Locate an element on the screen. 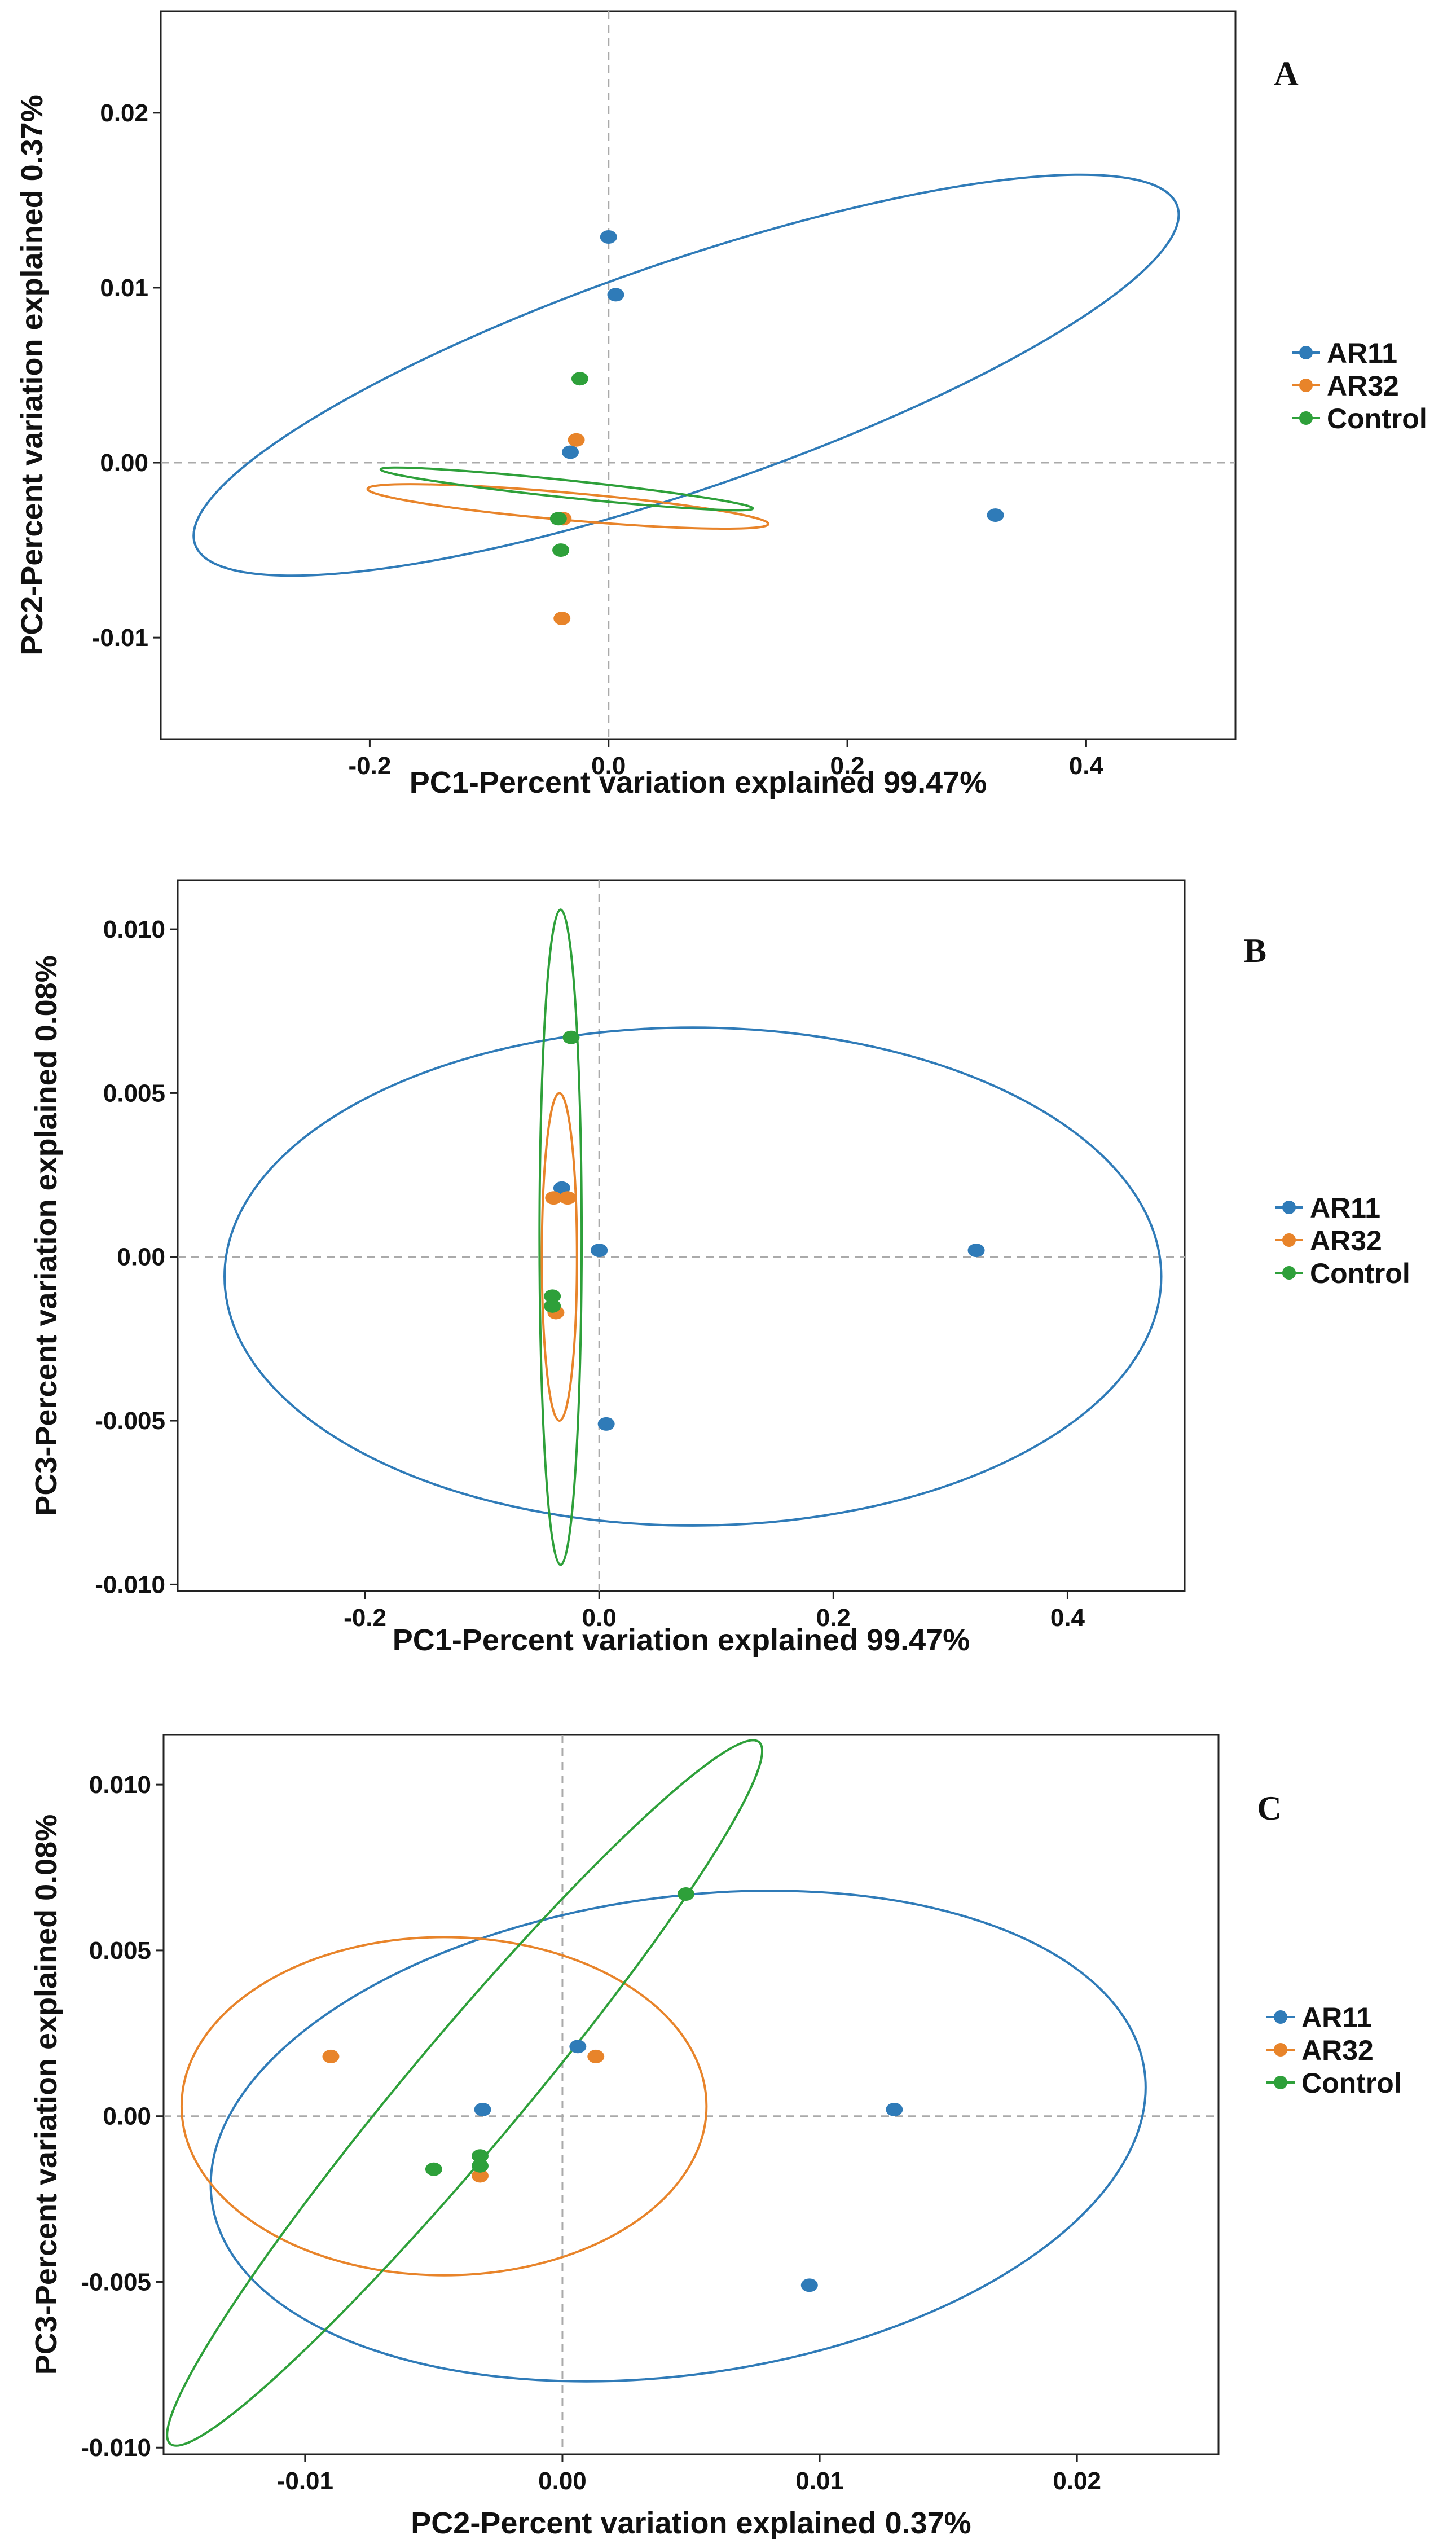 This screenshot has width=1456, height=2544. x-tick-label: 0.00 is located at coordinates (562, 2481).